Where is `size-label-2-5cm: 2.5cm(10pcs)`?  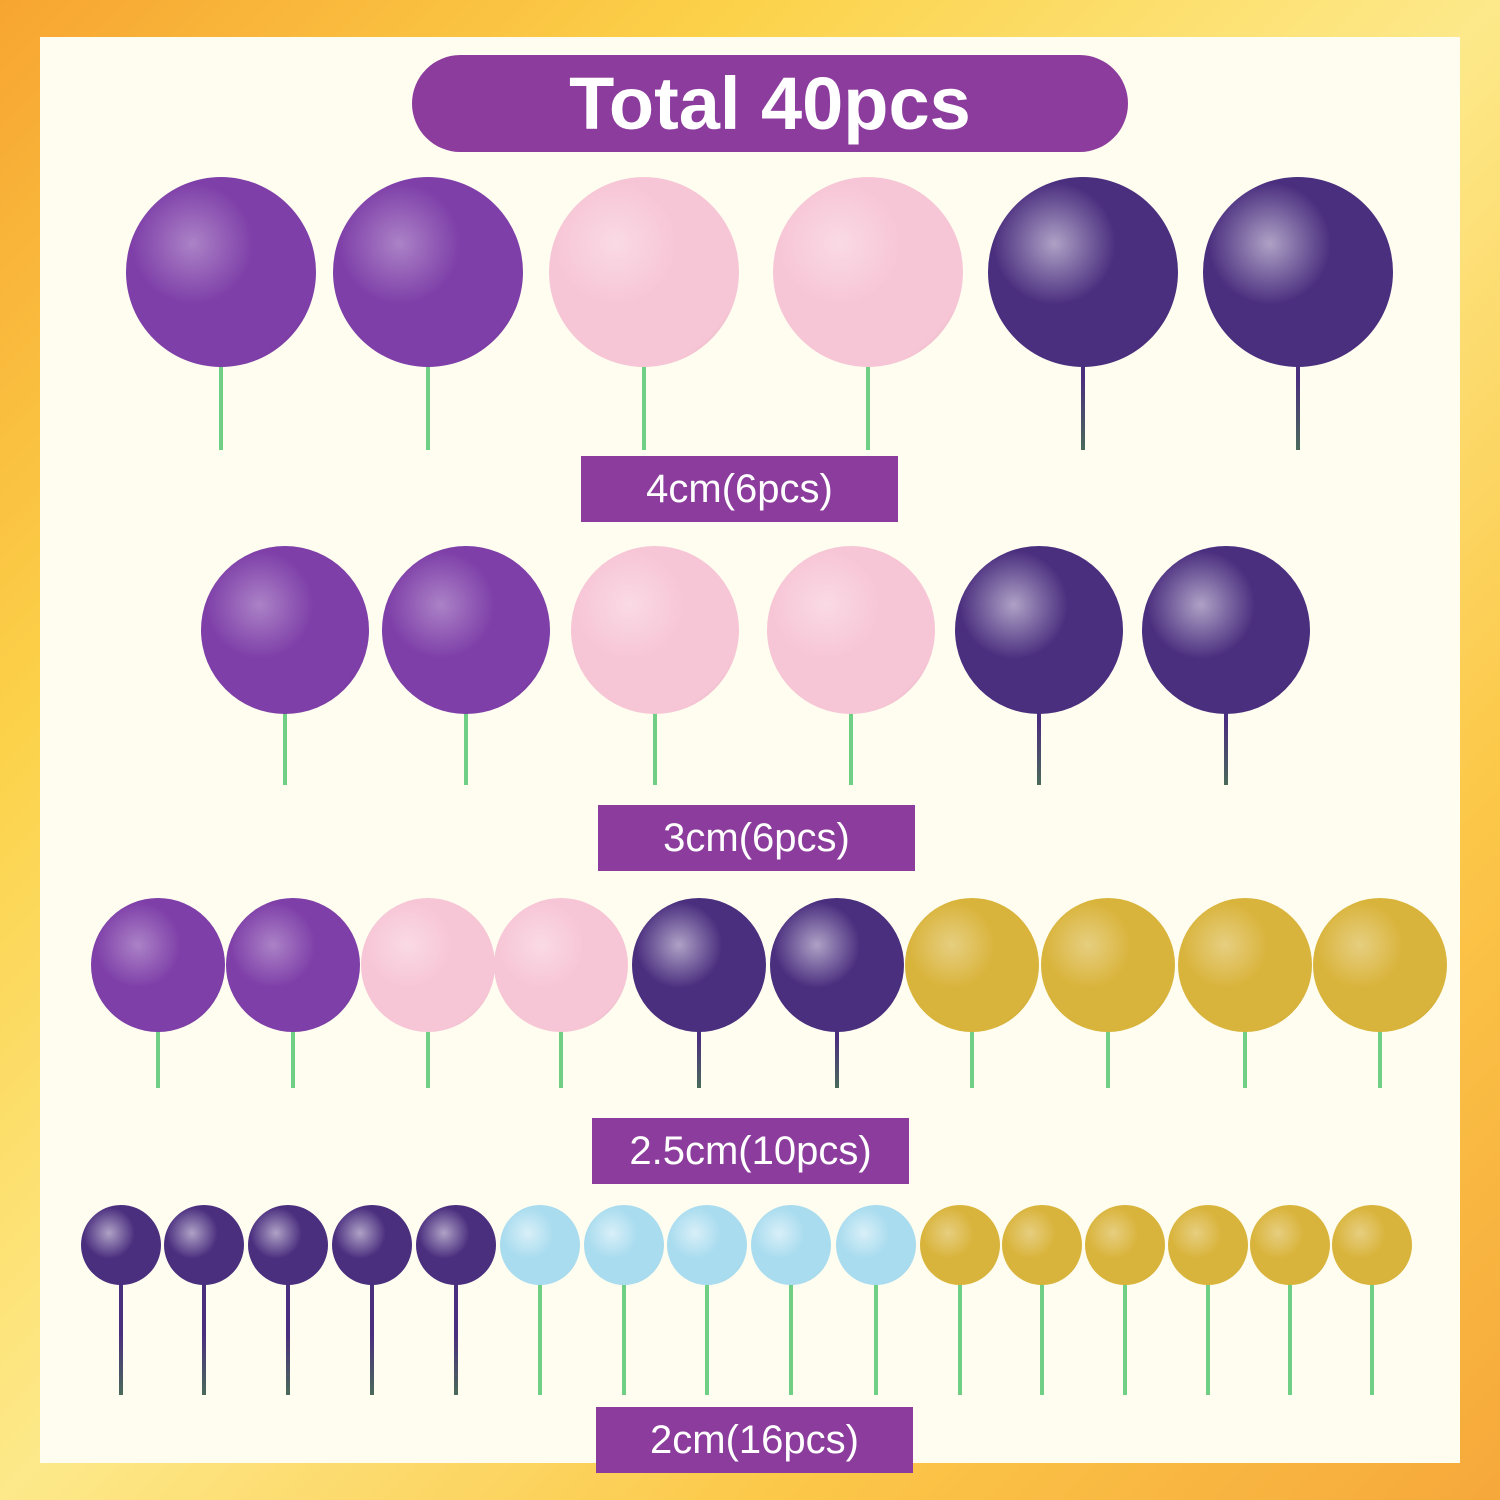
size-label-2-5cm: 2.5cm(10pcs) is located at coordinates (750, 1151).